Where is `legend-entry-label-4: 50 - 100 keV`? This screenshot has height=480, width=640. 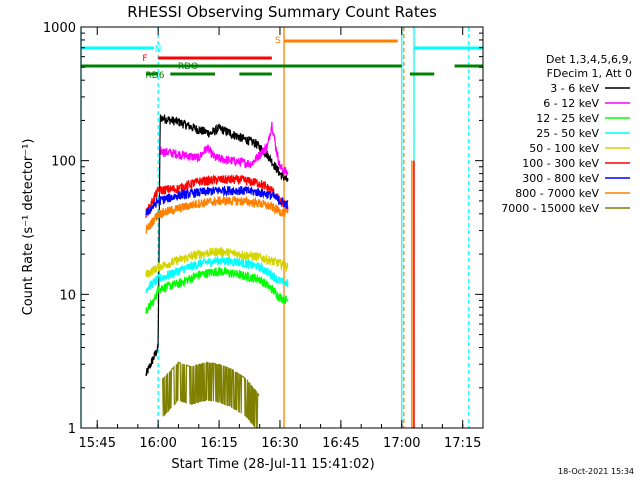
legend-entry-label-4: 50 - 100 keV is located at coordinates (564, 148).